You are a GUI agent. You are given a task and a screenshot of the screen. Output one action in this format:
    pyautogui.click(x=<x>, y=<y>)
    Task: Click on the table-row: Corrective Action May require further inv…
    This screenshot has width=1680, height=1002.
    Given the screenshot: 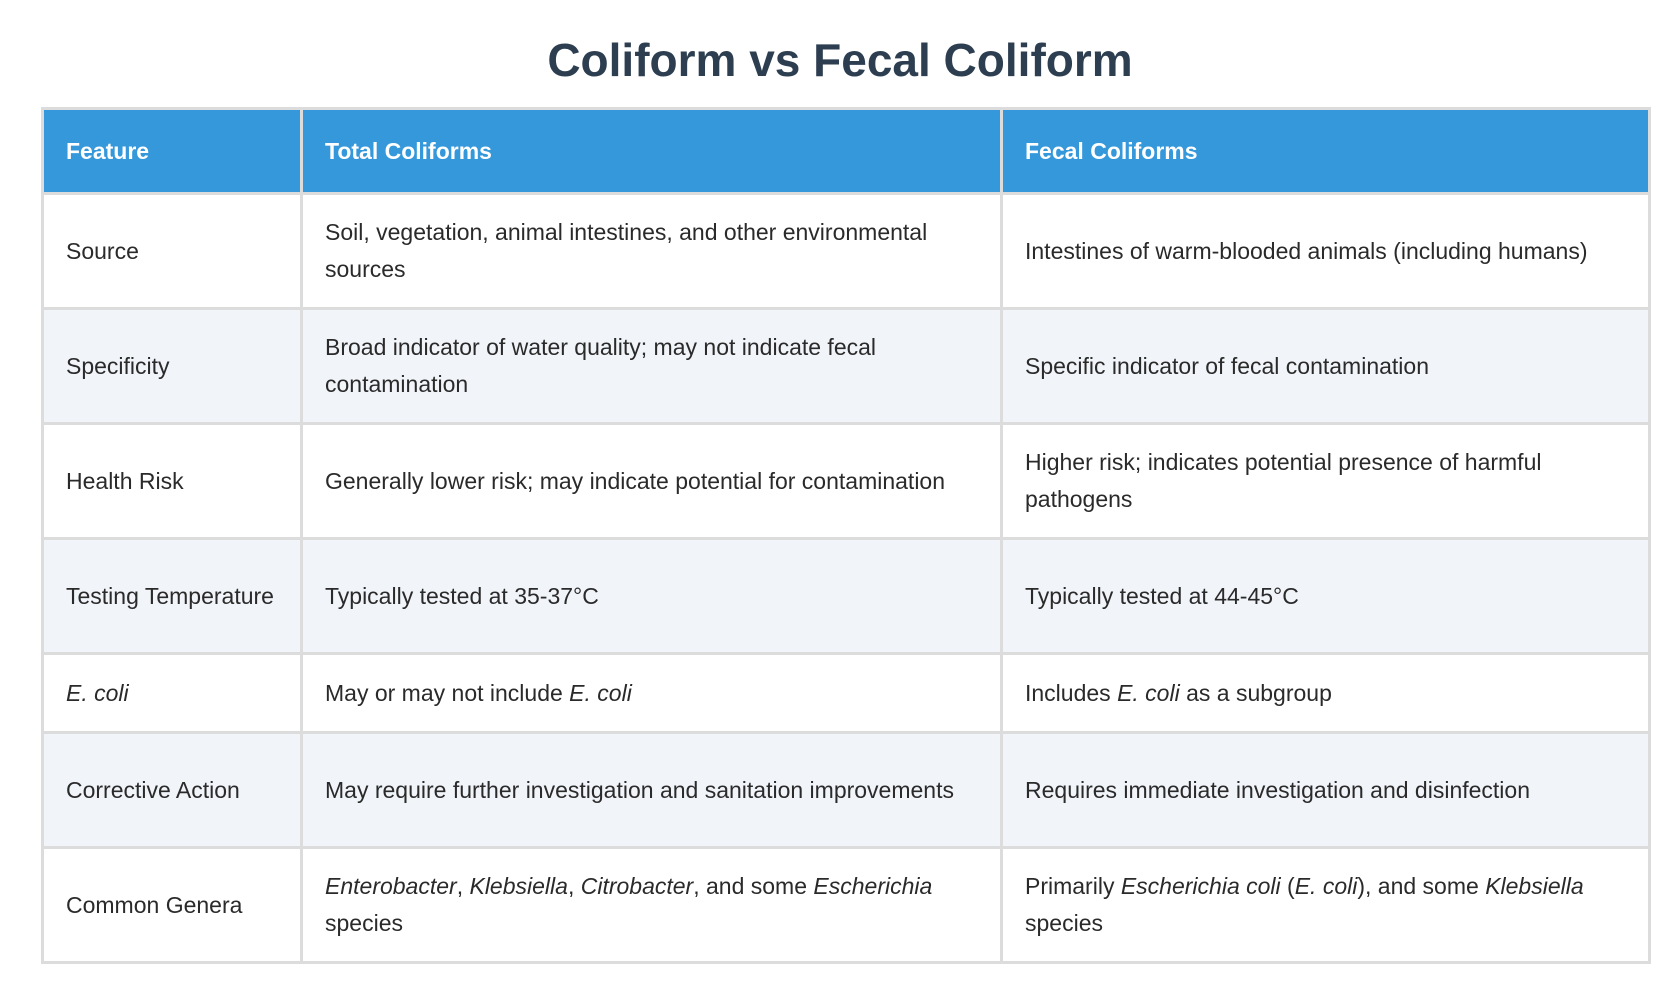 What is the action you would take?
    pyautogui.click(x=846, y=790)
    